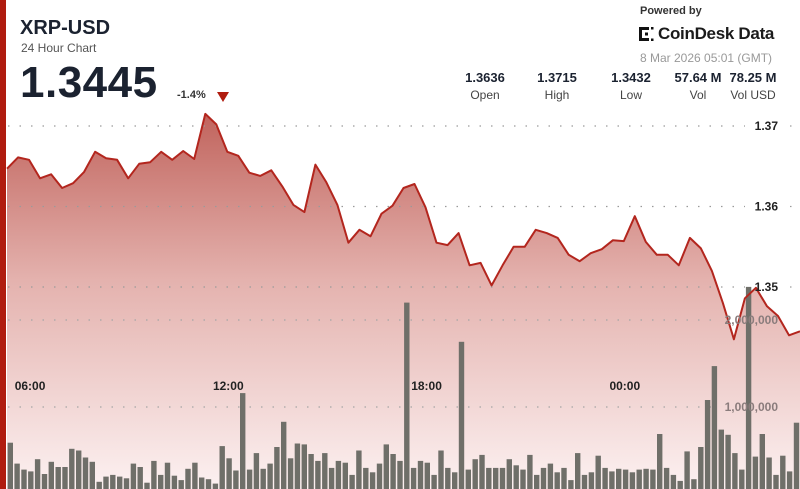  What do you see at coordinates (753, 95) in the screenshot?
I see `stat-label: Vol USD` at bounding box center [753, 95].